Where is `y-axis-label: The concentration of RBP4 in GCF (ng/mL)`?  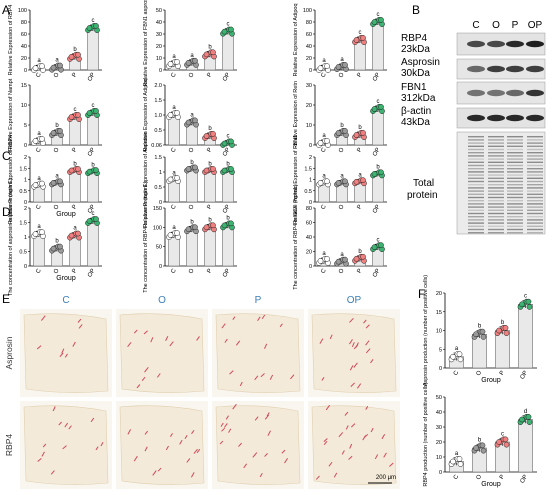
y-axis-label: The concentration of RBP4 in GCF (ng/mL) is located at coordinates (296, 237).